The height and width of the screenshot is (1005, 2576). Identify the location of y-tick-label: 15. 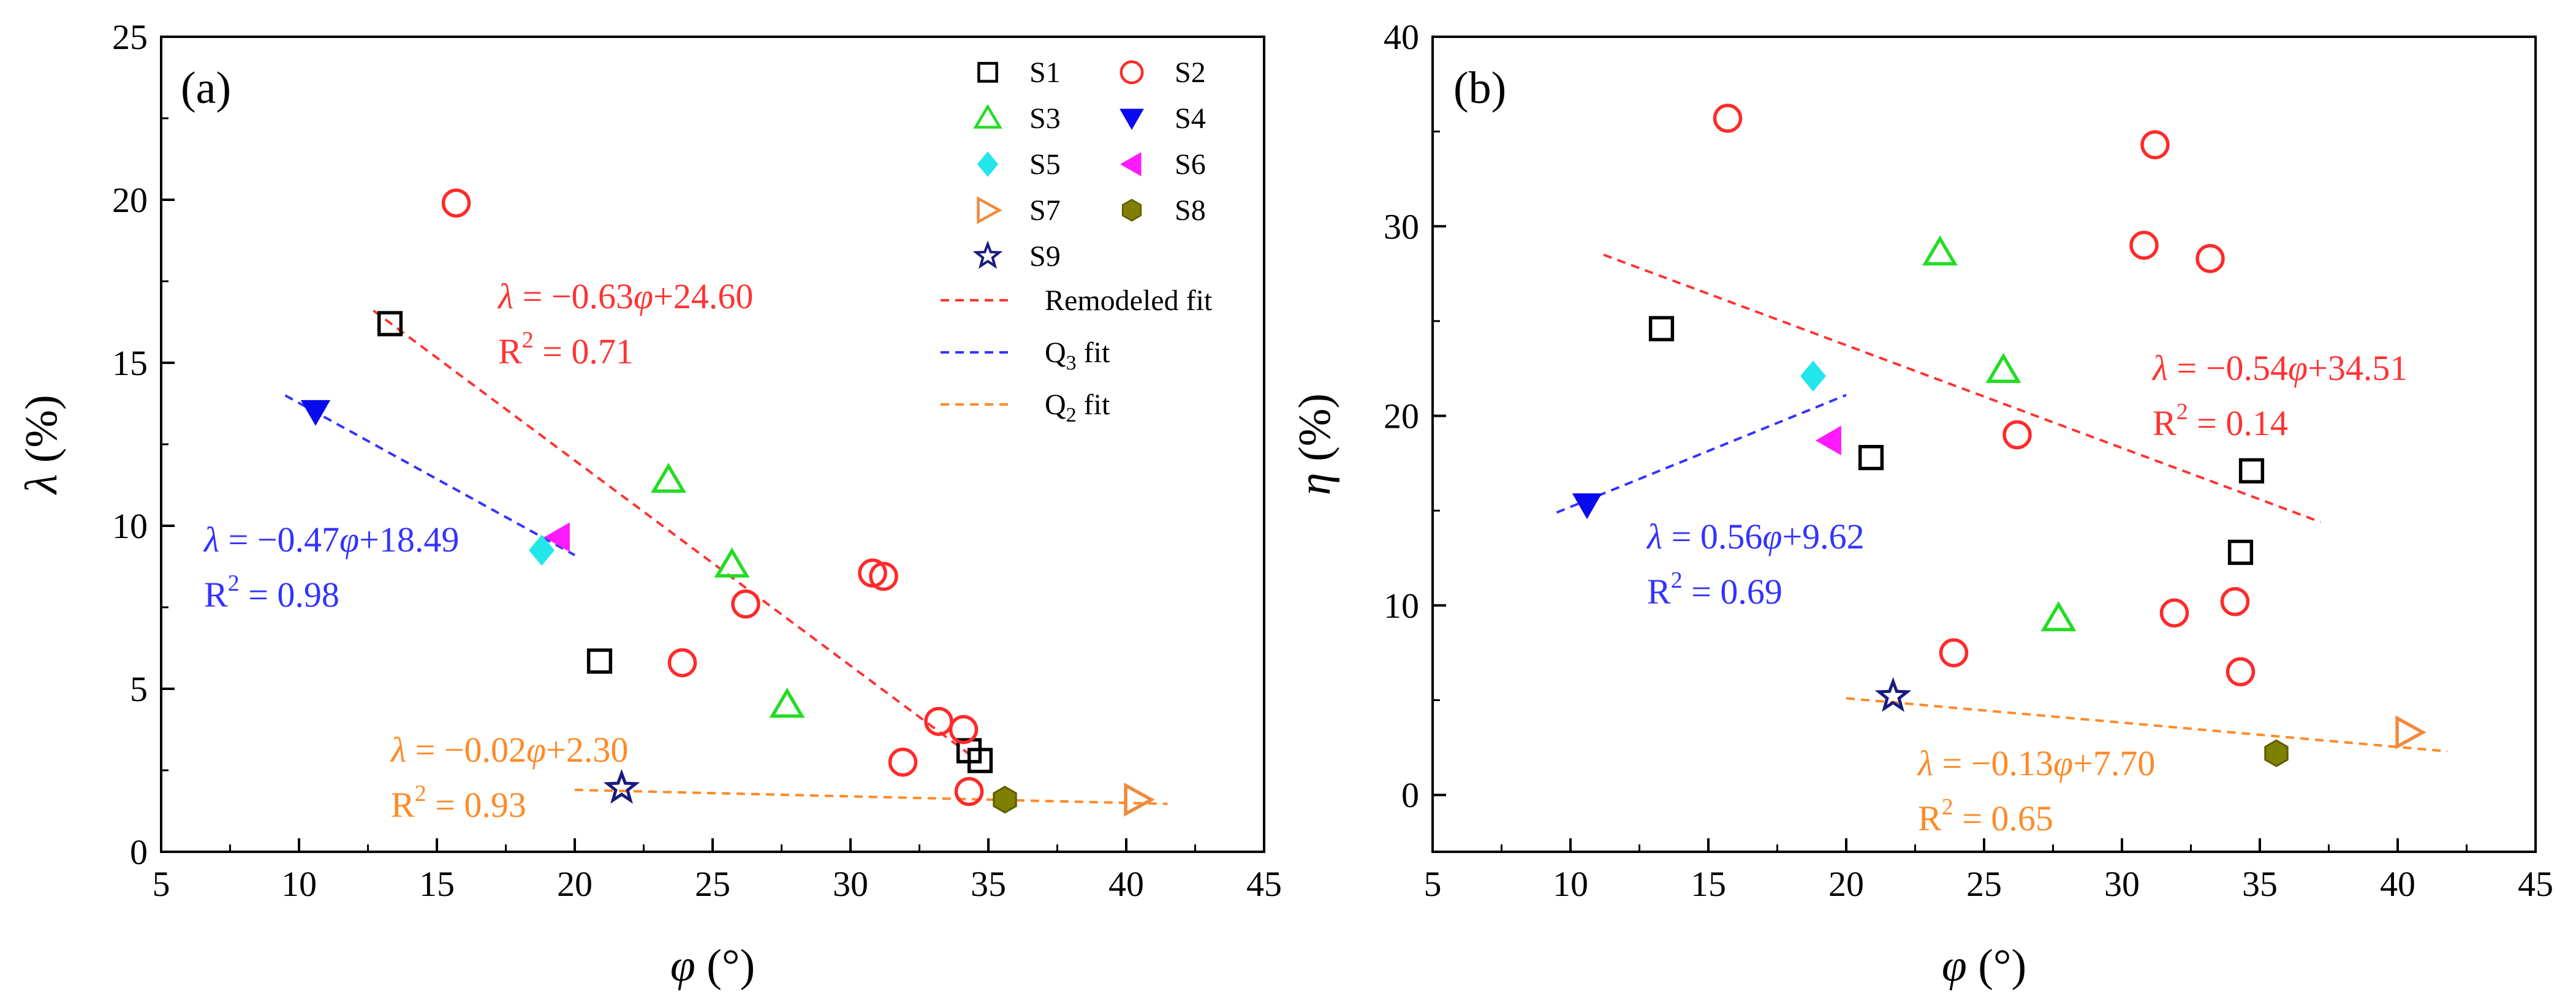
(130, 363).